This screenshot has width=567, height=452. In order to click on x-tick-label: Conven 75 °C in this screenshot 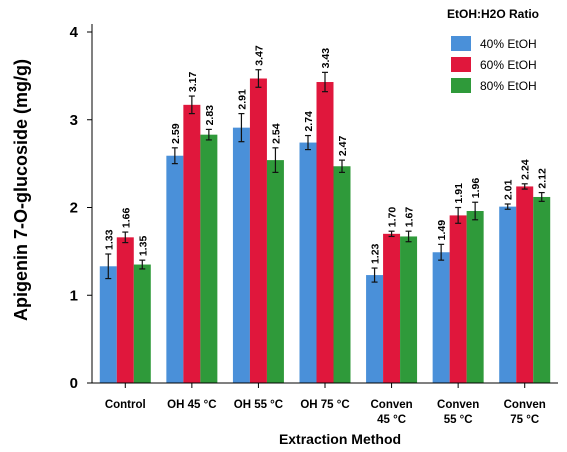, I will do `click(525, 412)`.